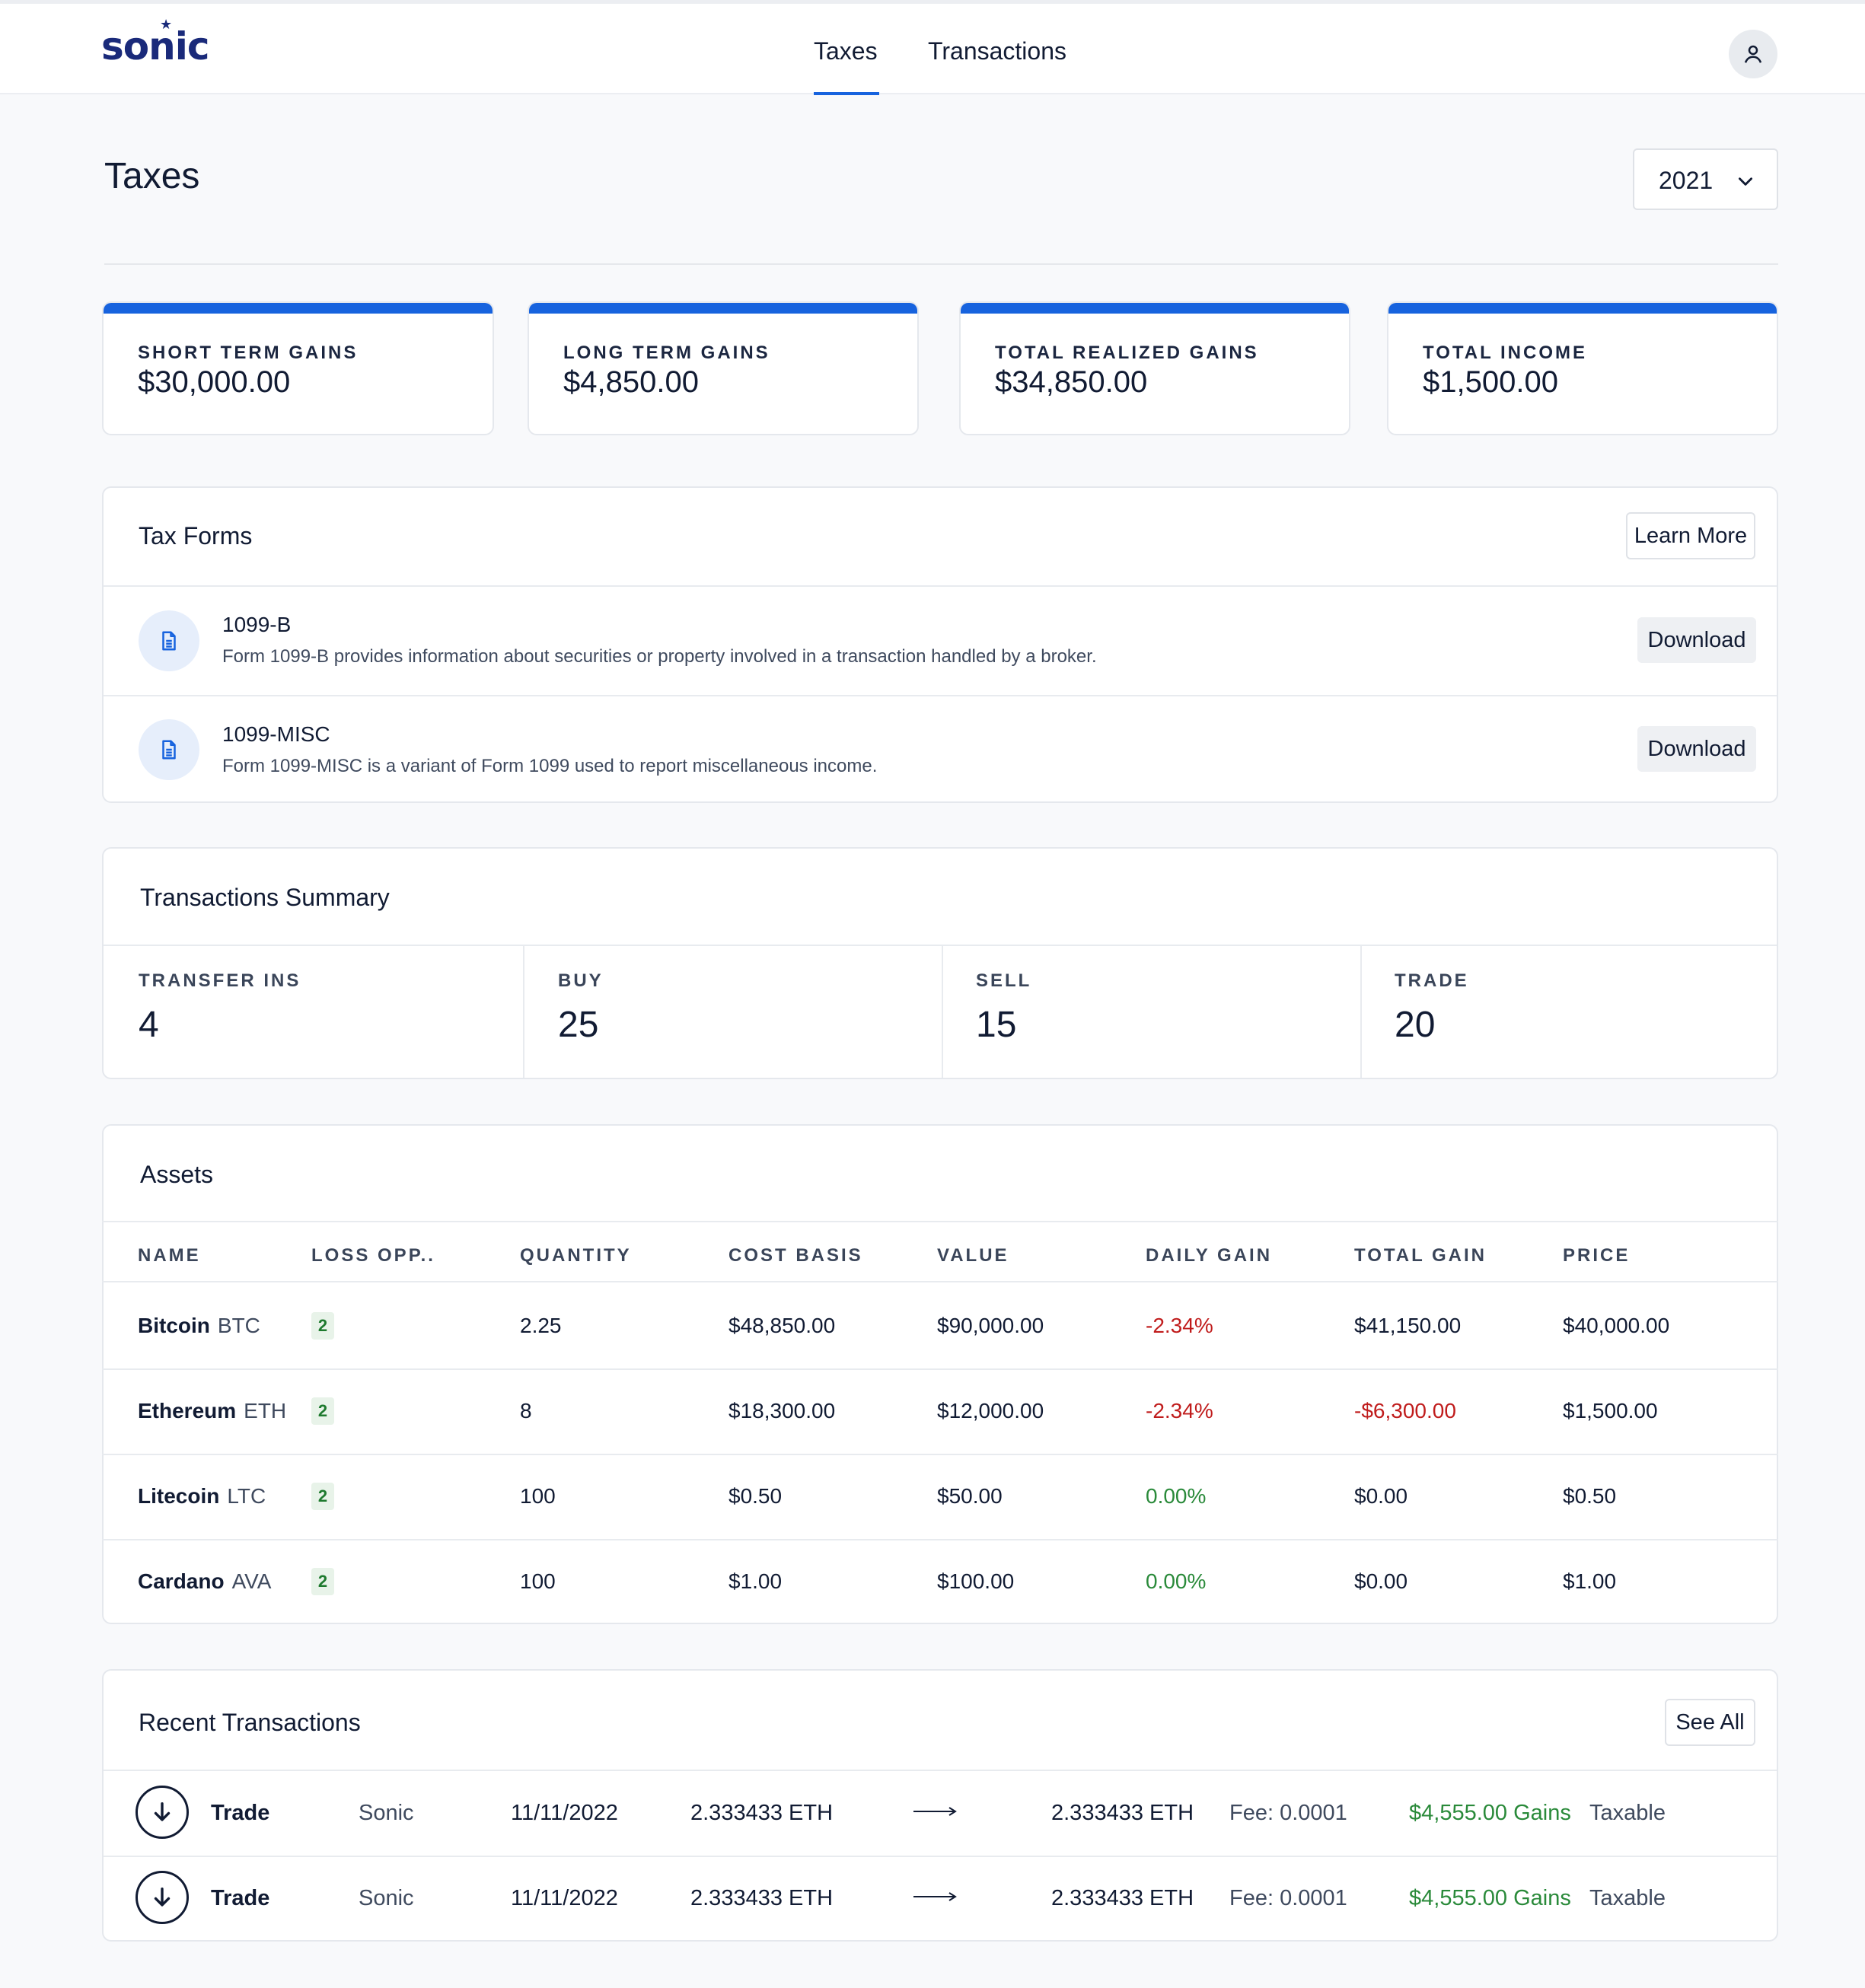 This screenshot has height=1988, width=1865. Describe the element at coordinates (940, 1281) in the screenshot. I see `table-header-bottom-divider` at that location.